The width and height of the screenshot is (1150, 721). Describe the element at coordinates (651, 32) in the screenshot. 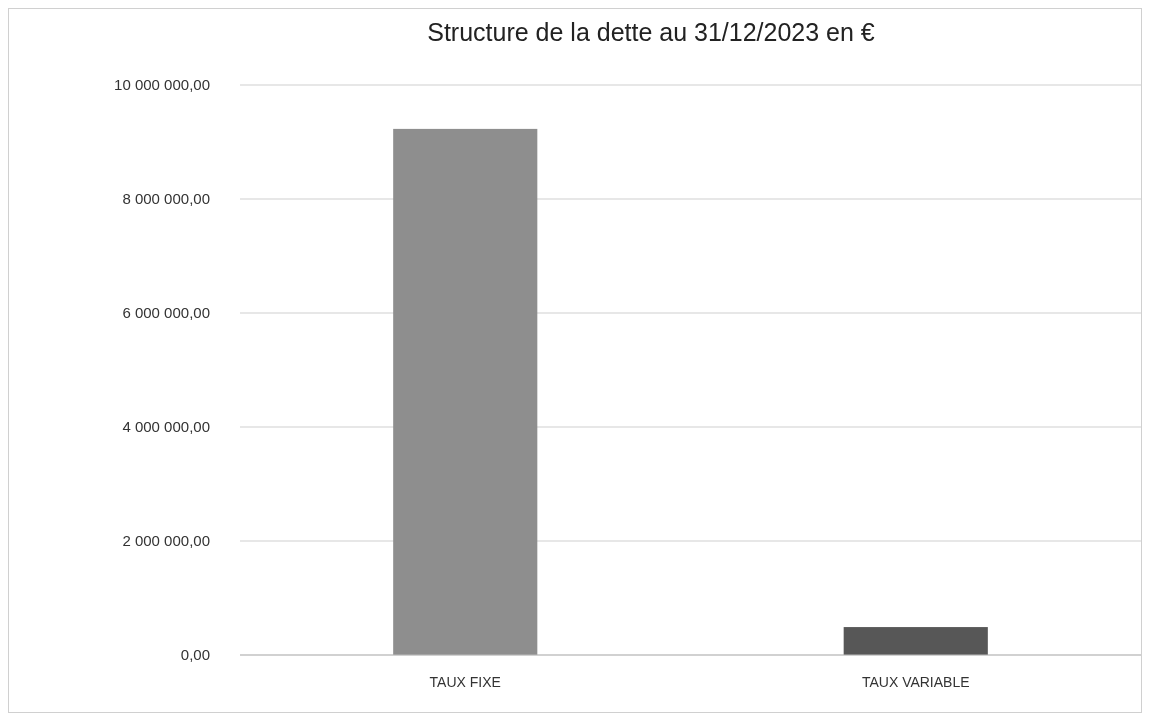

I see `chart-title: Structure de la dette au 31/12/2023 en €` at that location.